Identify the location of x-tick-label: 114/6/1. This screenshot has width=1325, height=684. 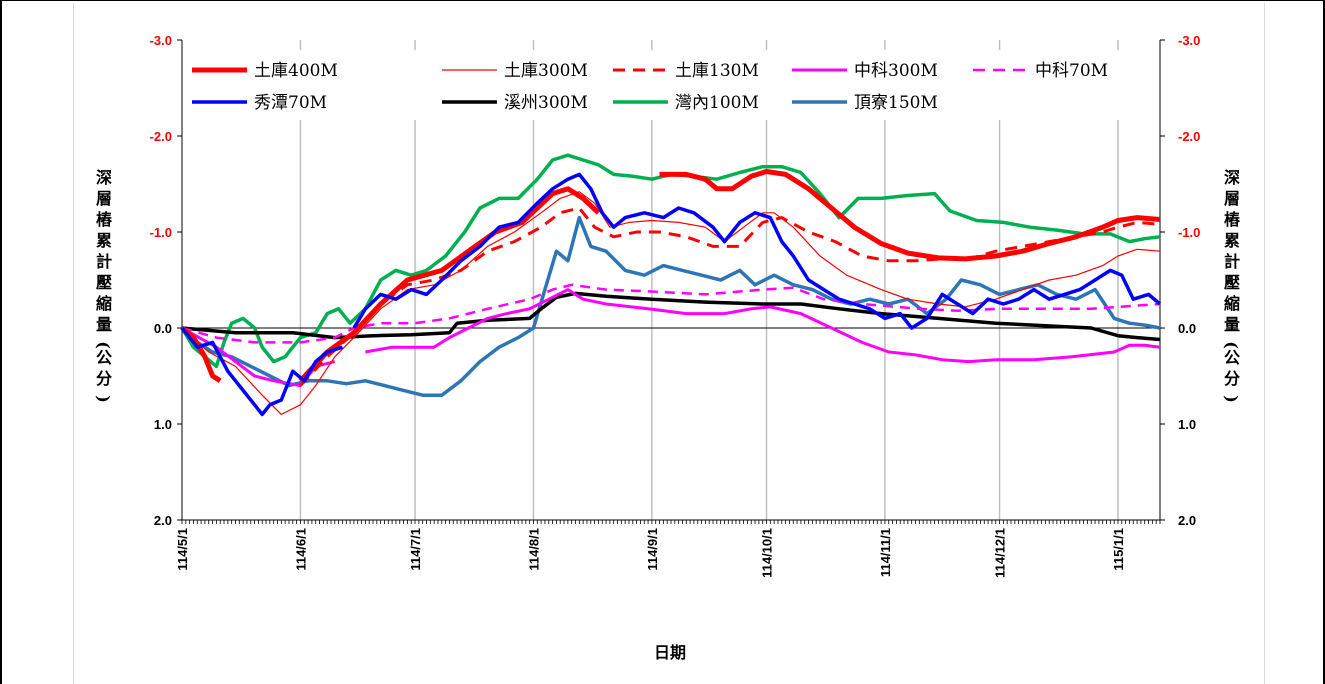
(300, 549).